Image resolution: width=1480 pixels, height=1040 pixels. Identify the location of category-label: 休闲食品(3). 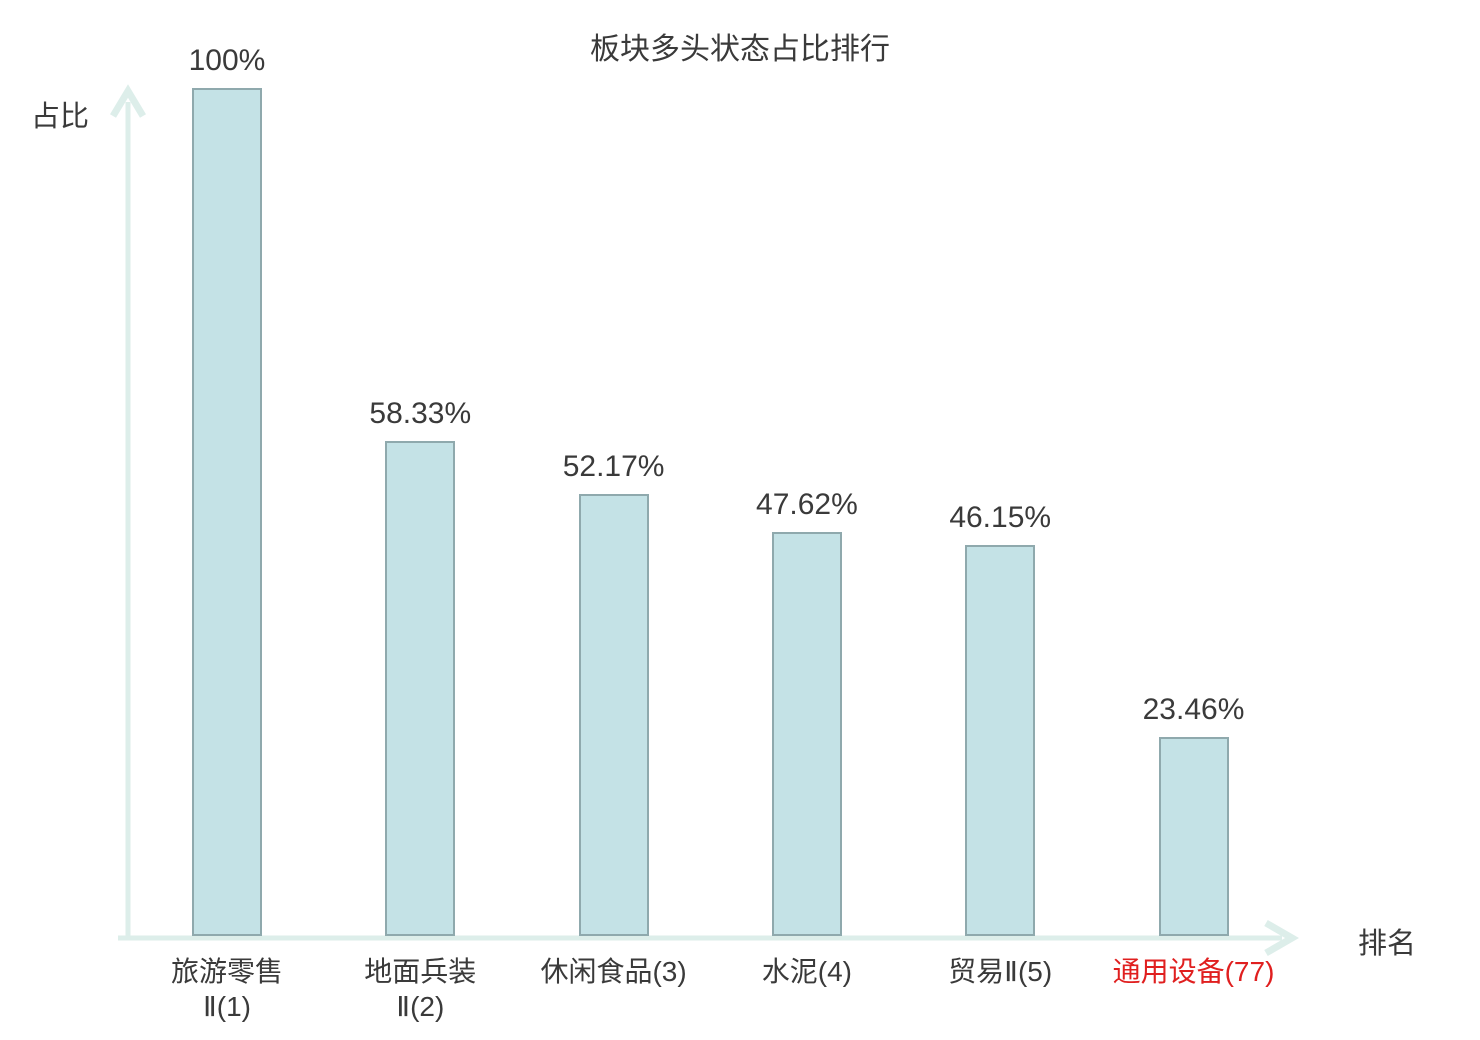
(614, 971).